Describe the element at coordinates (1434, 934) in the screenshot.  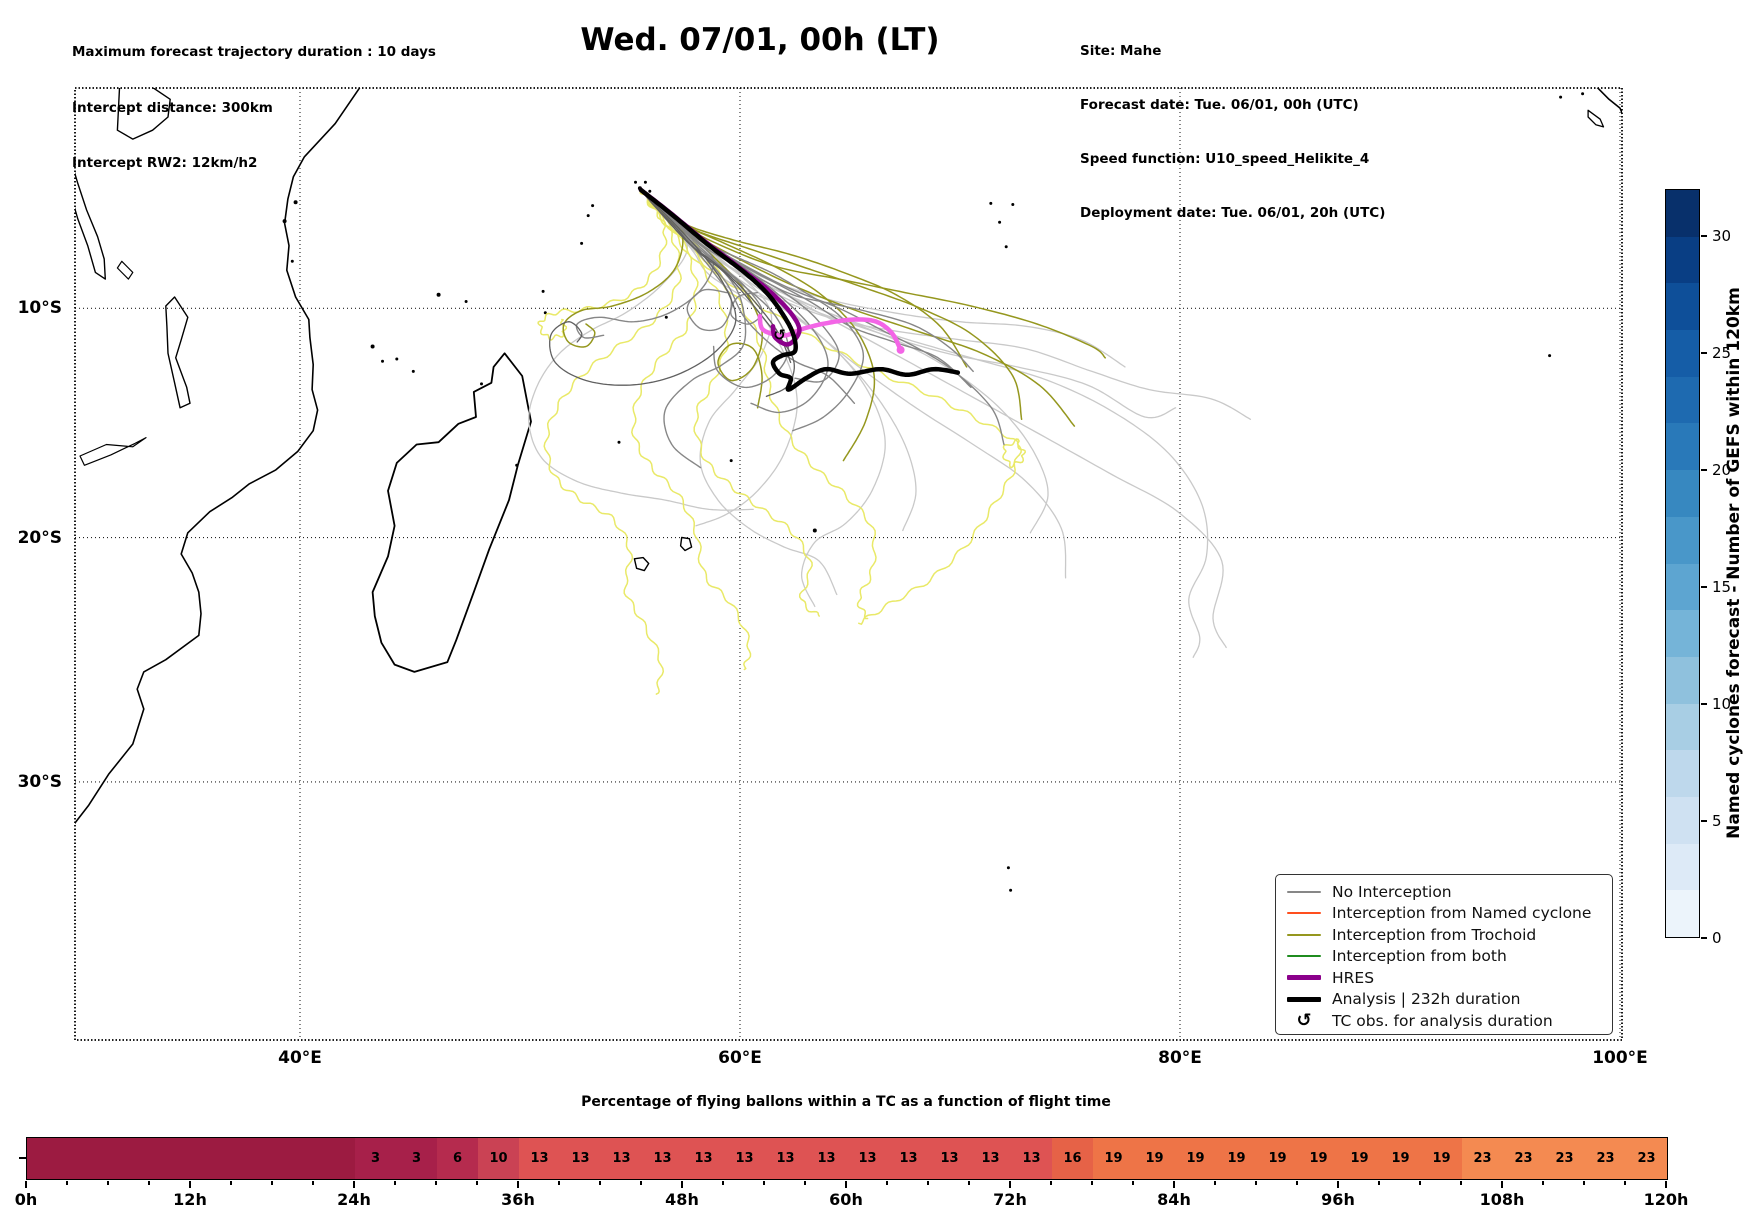
I see `legend-label: Interception from Trochoid` at that location.